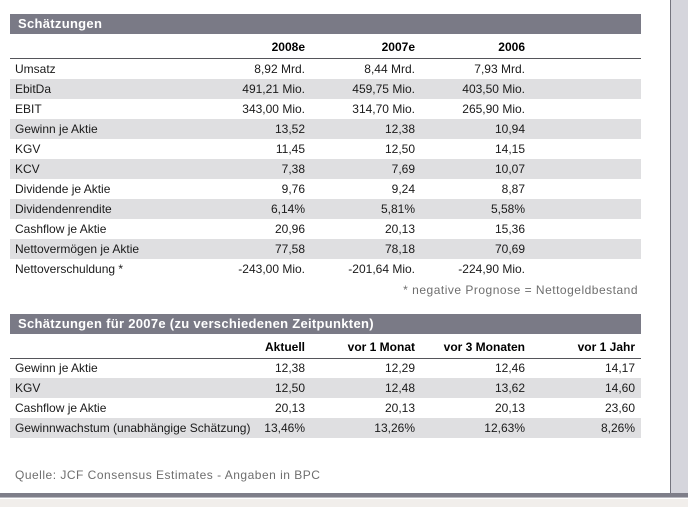 The width and height of the screenshot is (688, 507). What do you see at coordinates (399, 368) in the screenshot?
I see `cell-value: 12,29` at bounding box center [399, 368].